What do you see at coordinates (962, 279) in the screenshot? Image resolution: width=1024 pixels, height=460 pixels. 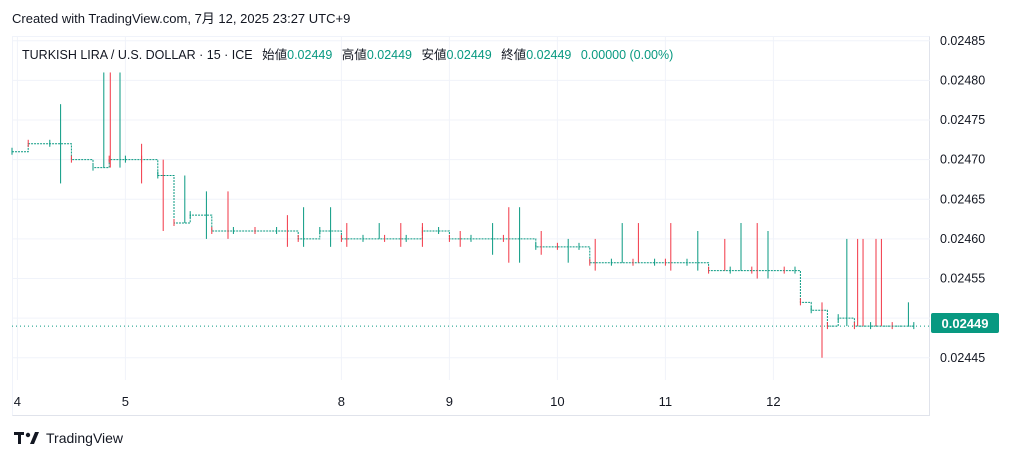 I see `y-tick-label: 0.02455` at bounding box center [962, 279].